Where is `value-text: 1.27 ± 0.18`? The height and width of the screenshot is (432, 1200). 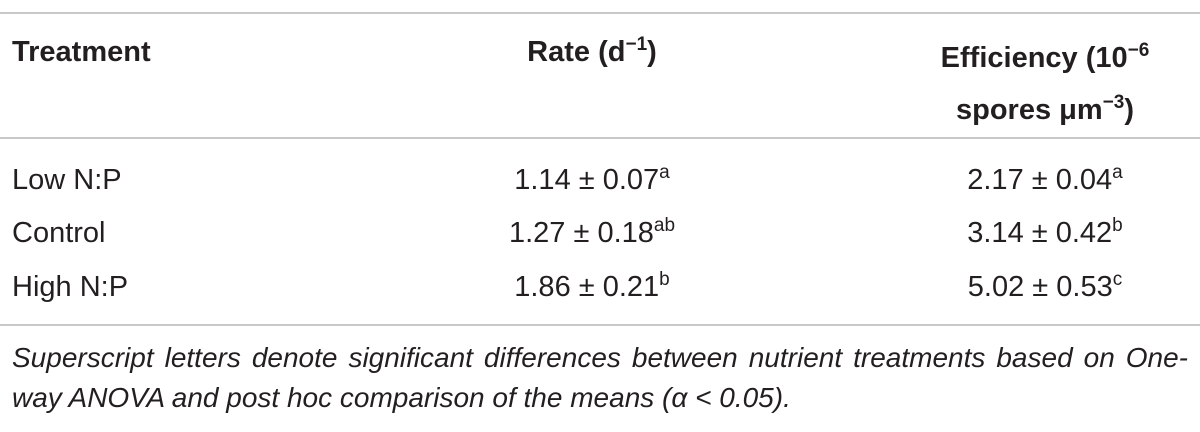
value-text: 1.27 ± 0.18 is located at coordinates (581, 233).